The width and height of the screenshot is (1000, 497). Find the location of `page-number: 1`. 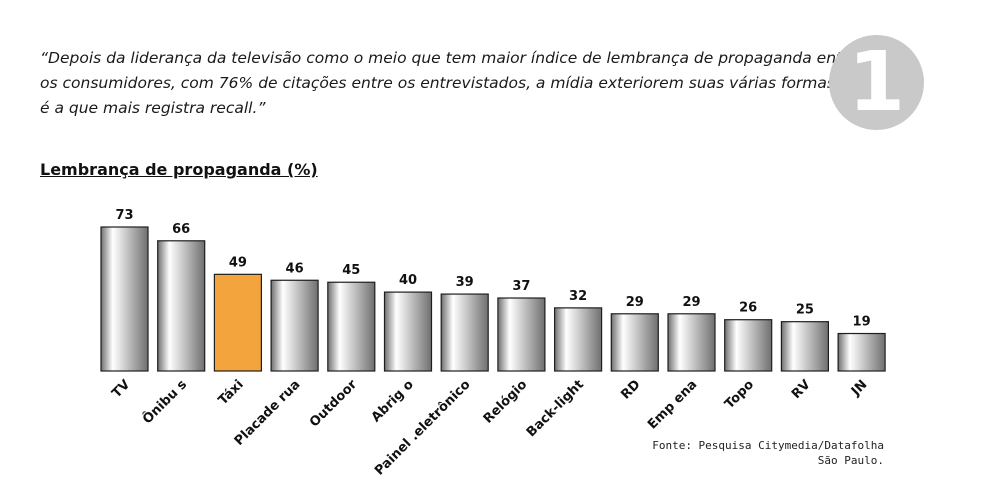

page-number: 1 is located at coordinates (876, 82).